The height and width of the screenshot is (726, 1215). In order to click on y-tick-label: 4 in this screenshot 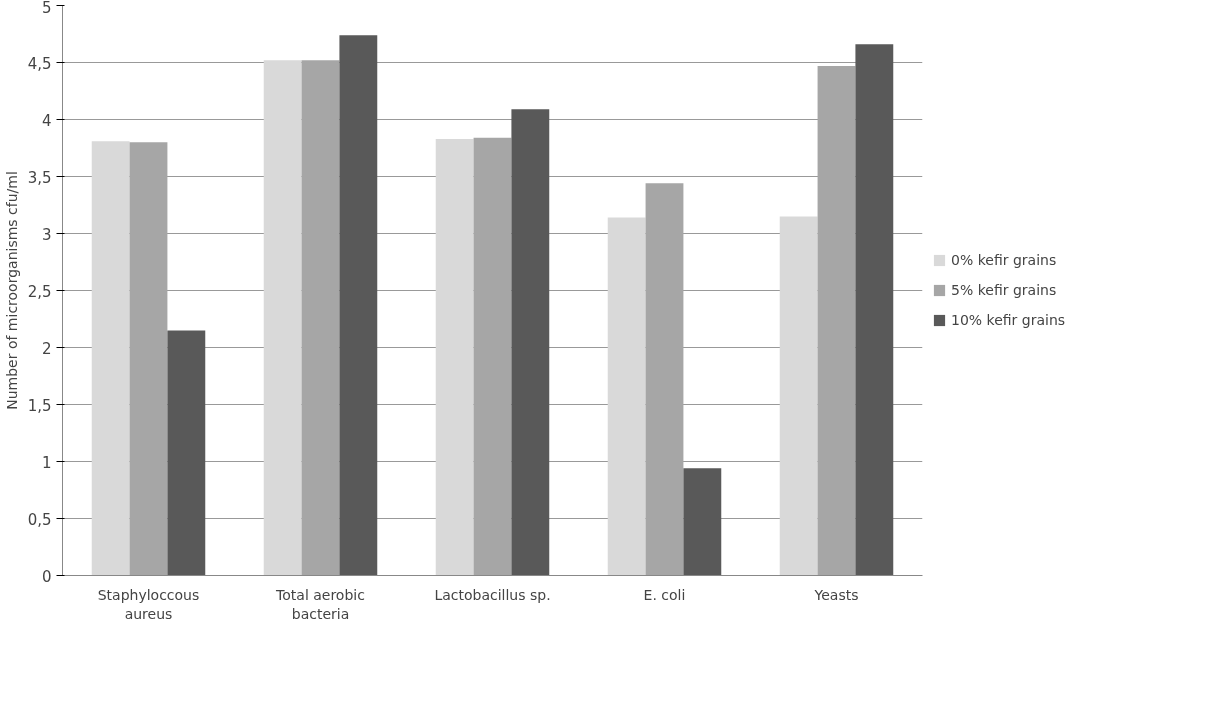, I will do `click(46, 120)`.